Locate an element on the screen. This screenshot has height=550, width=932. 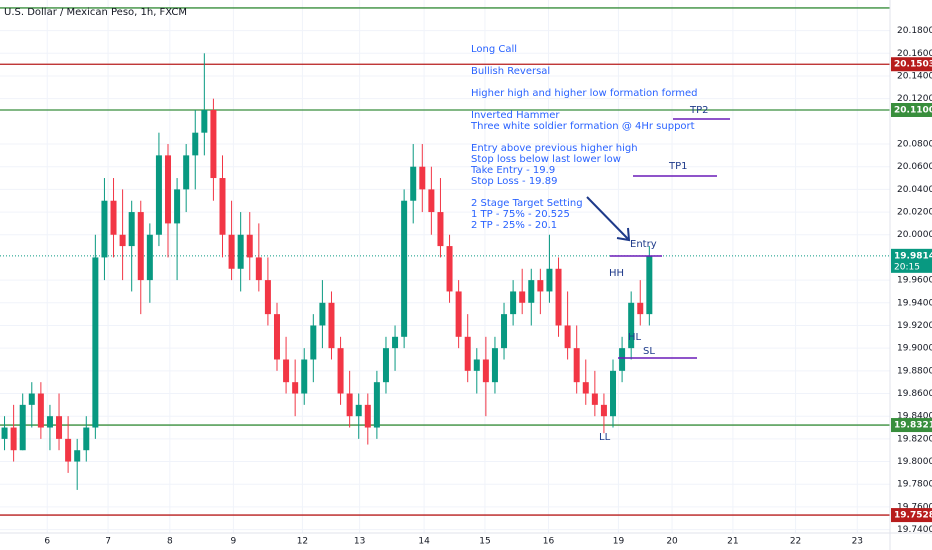
y-tick-label: 19.82000 is located at coordinates (914, 439).